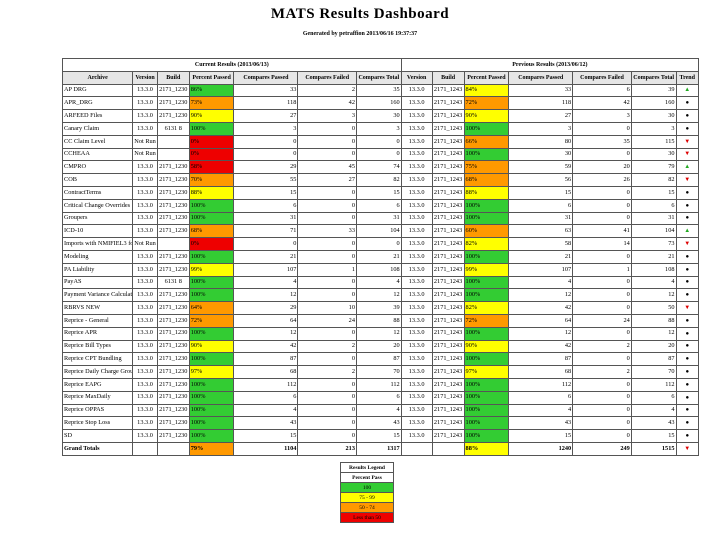 The height and width of the screenshot is (540, 720). Describe the element at coordinates (602, 77) in the screenshot. I see `column-header: Compares Failed` at that location.